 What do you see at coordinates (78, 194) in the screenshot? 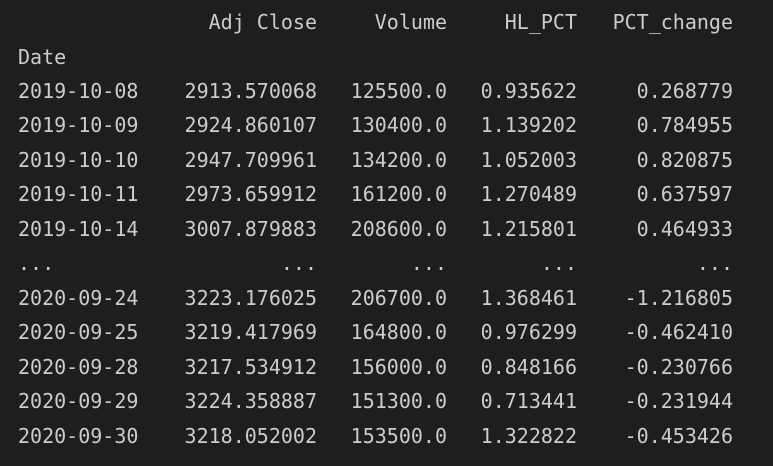
I see `row-date: 2019-10-11` at bounding box center [78, 194].